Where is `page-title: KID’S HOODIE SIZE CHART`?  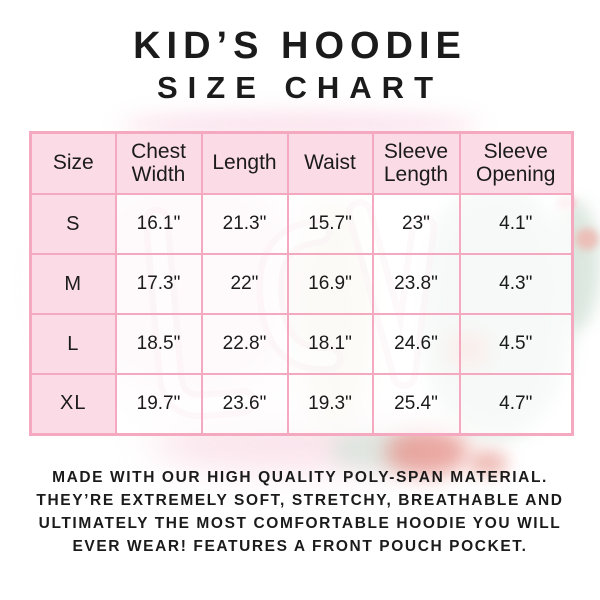 page-title: KID’S HOODIE SIZE CHART is located at coordinates (300, 64).